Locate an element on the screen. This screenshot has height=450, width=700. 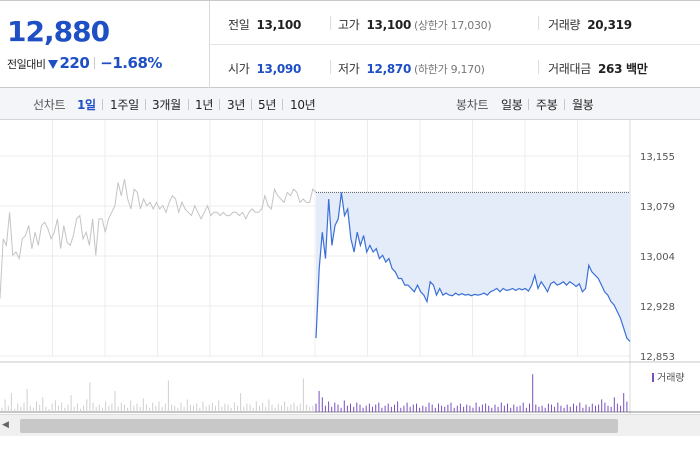
change-rate: −1.68% is located at coordinates (131, 63).